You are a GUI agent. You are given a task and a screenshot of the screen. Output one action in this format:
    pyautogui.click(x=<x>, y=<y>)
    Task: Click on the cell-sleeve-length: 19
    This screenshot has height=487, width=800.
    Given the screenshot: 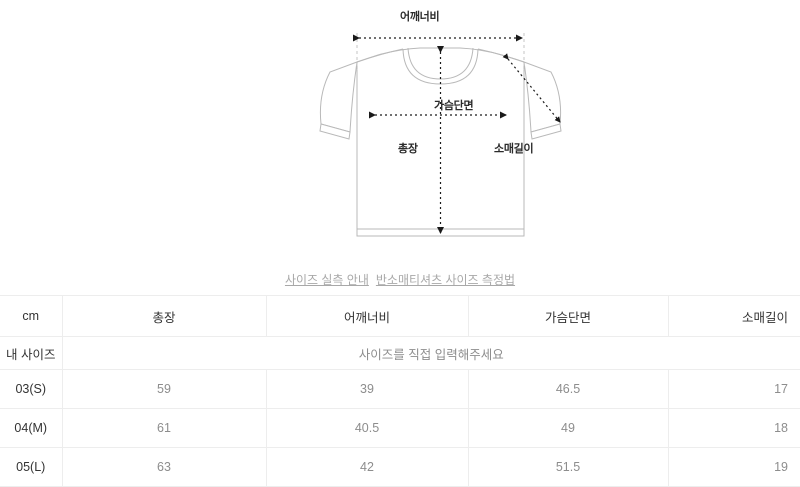 What is the action you would take?
    pyautogui.click(x=734, y=467)
    